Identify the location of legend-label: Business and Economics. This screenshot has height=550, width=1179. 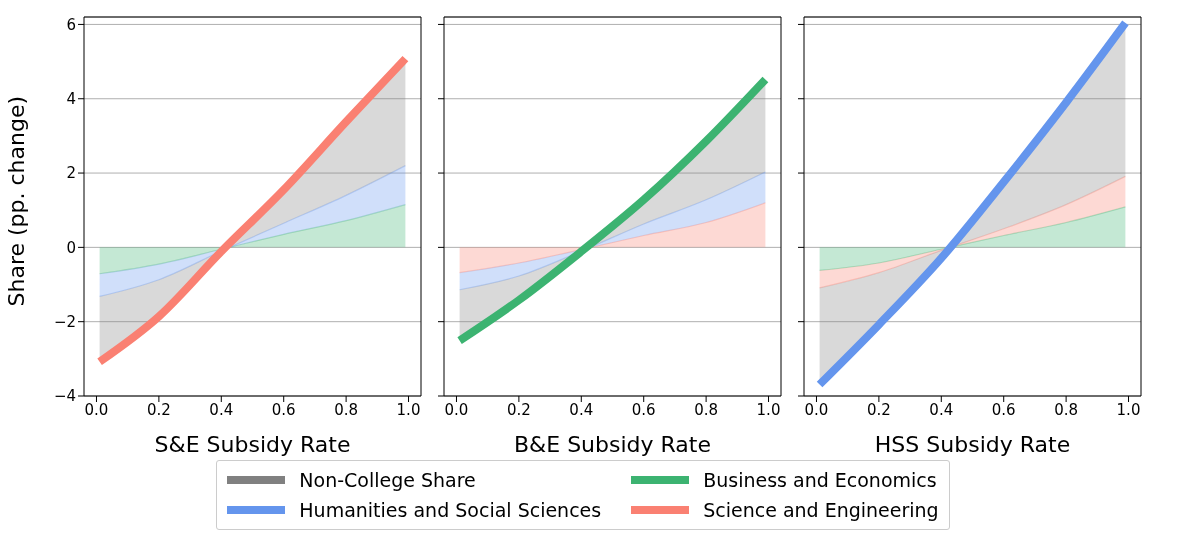
(820, 480).